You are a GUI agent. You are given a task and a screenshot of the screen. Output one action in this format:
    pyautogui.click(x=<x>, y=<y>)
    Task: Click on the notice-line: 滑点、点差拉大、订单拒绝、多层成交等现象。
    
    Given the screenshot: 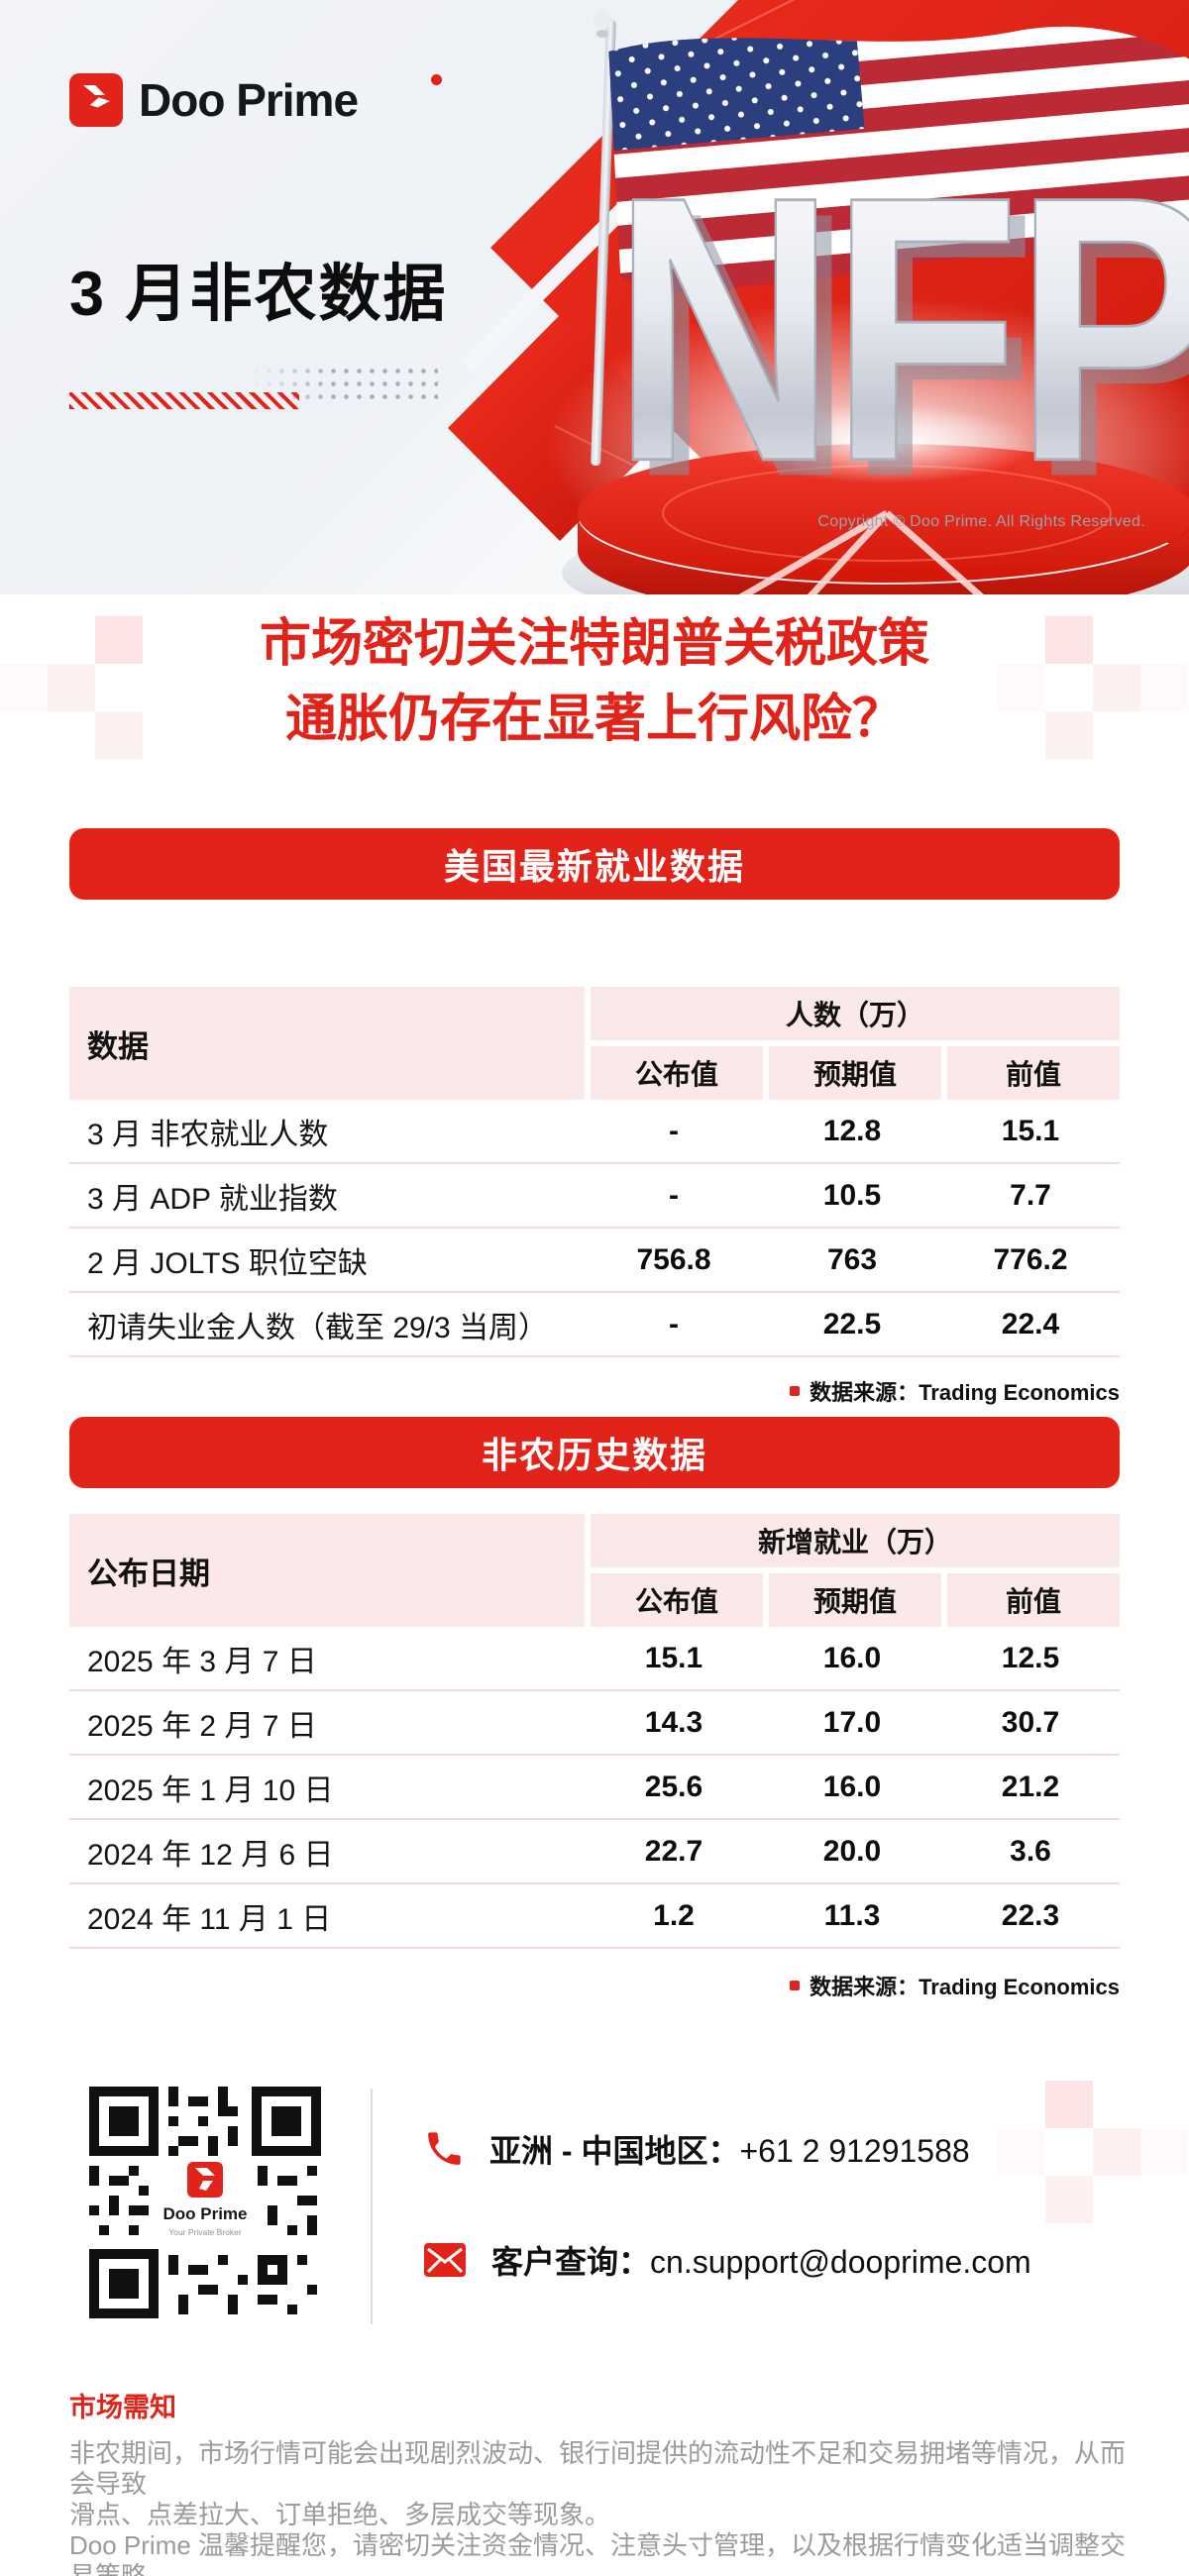 What is the action you would take?
    pyautogui.click(x=340, y=2514)
    